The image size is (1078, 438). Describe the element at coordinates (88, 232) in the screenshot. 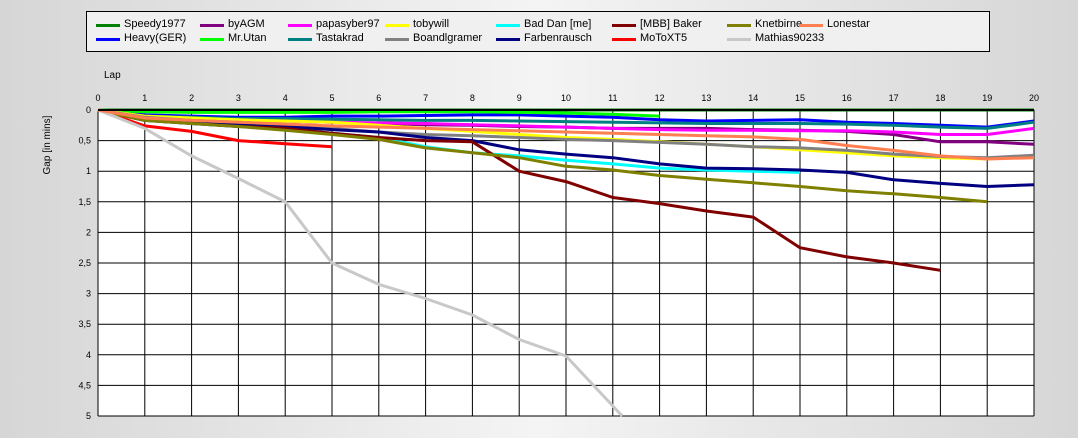

I see `y-tick-label: 2` at that location.